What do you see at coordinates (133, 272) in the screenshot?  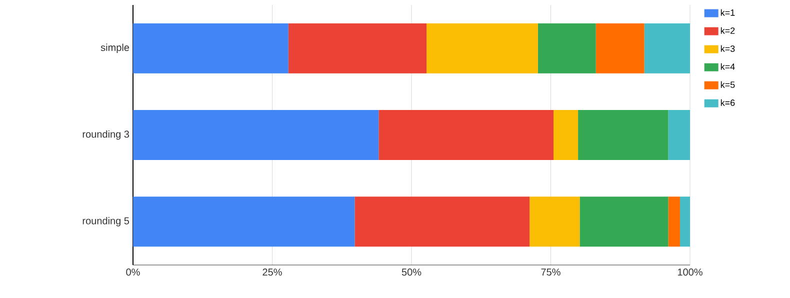 I see `x-tick-label: 0%` at bounding box center [133, 272].